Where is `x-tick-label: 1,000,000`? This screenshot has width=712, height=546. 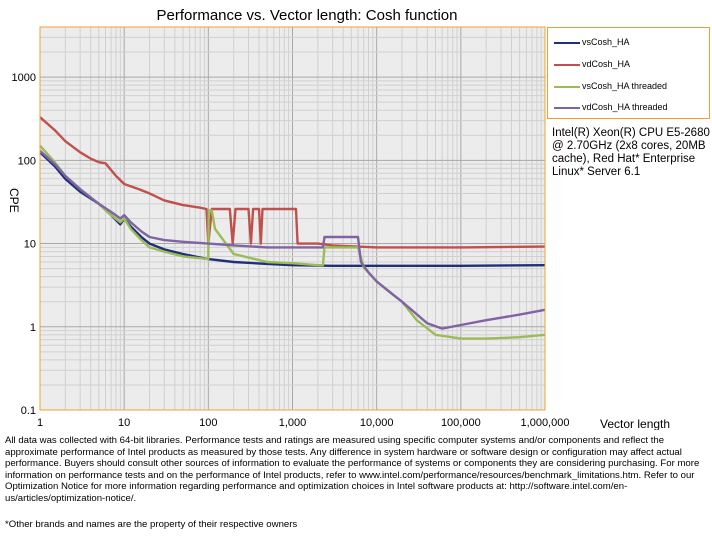 x-tick-label: 1,000,000 is located at coordinates (545, 423).